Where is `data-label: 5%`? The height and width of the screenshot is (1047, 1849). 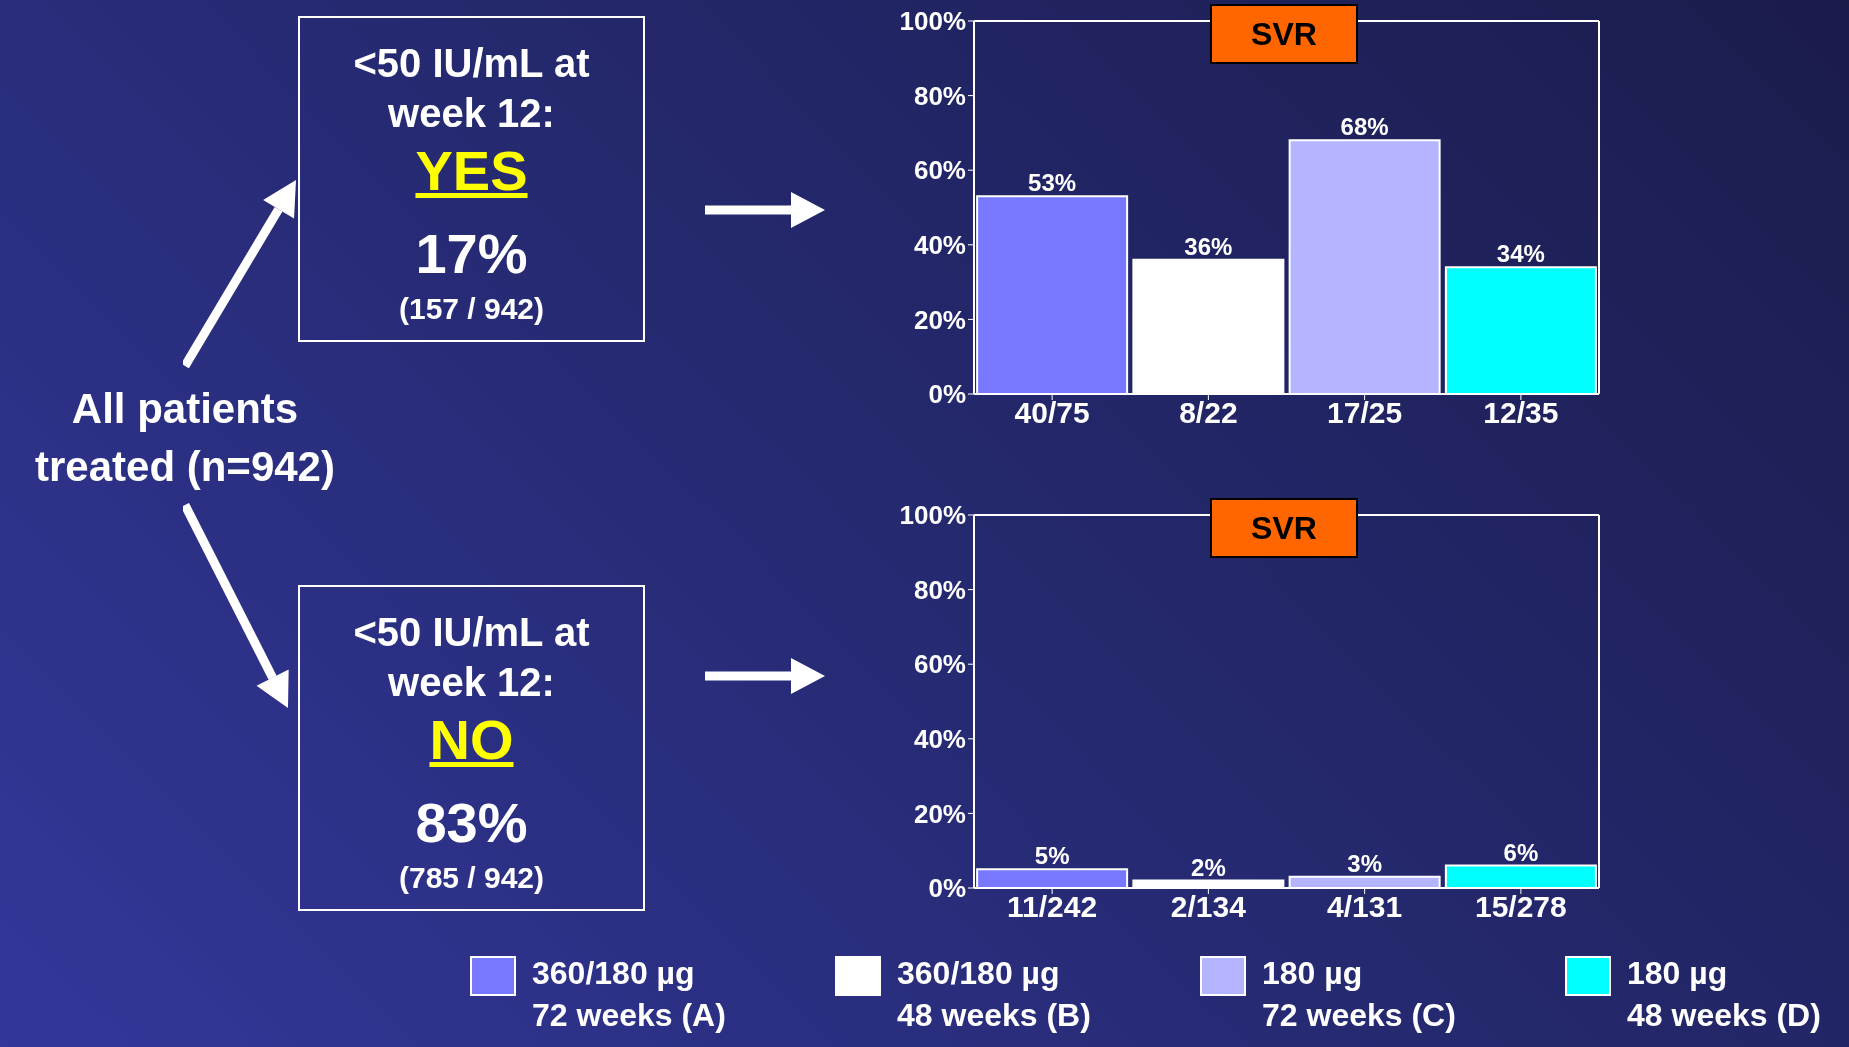
data-label: 5% is located at coordinates (1052, 856).